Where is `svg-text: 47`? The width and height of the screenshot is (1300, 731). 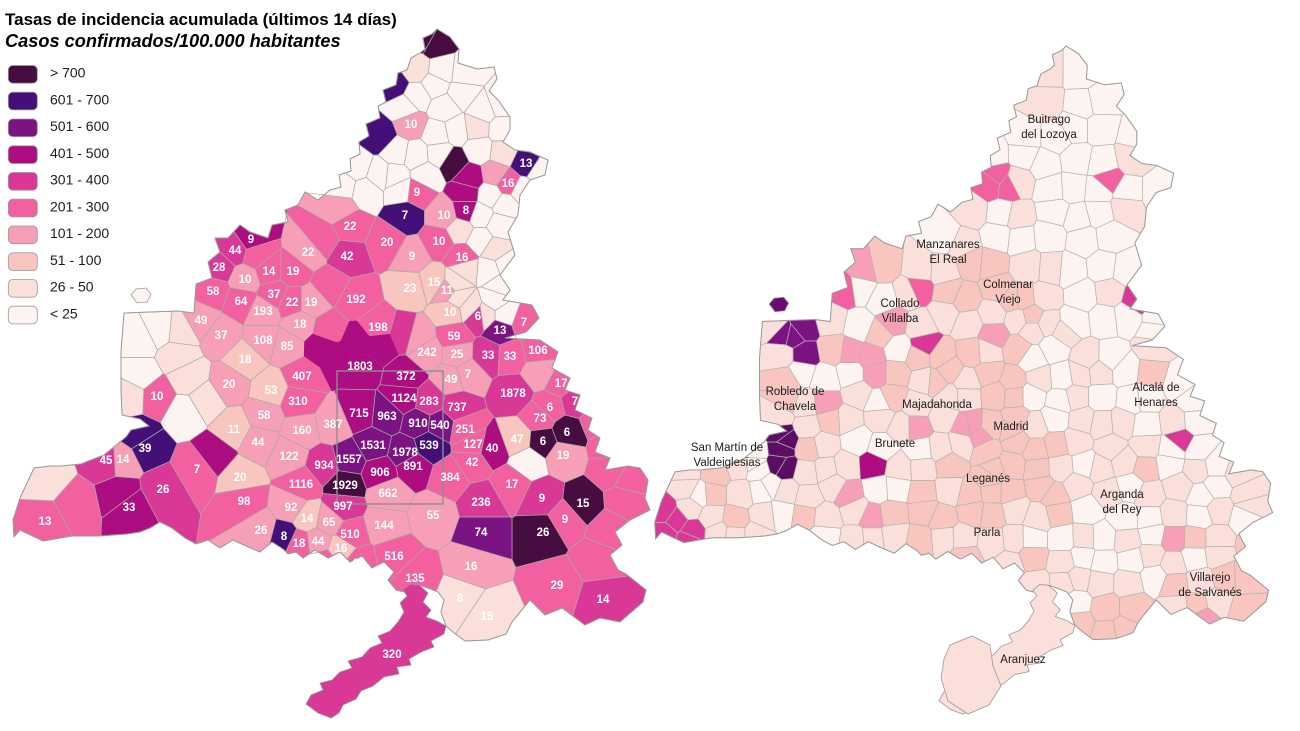 svg-text: 47 is located at coordinates (517, 440).